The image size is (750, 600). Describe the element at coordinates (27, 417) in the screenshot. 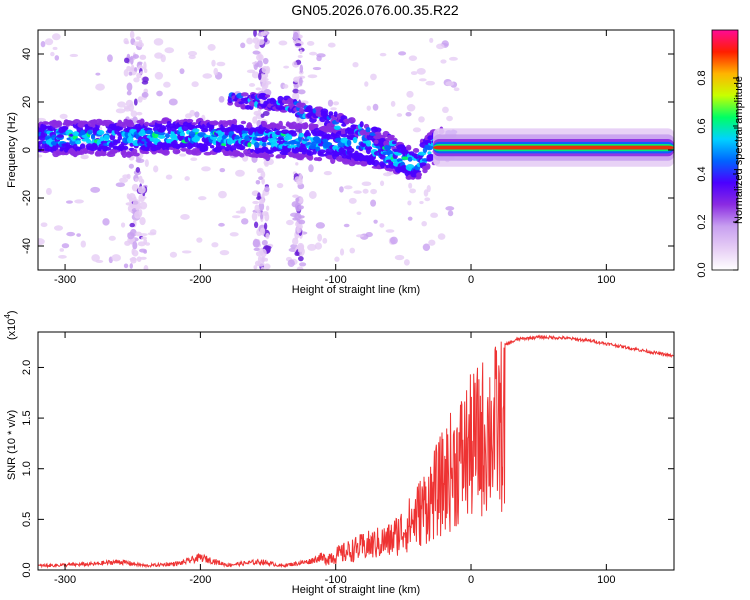

I see `y-tick-label: 1.5` at that location.